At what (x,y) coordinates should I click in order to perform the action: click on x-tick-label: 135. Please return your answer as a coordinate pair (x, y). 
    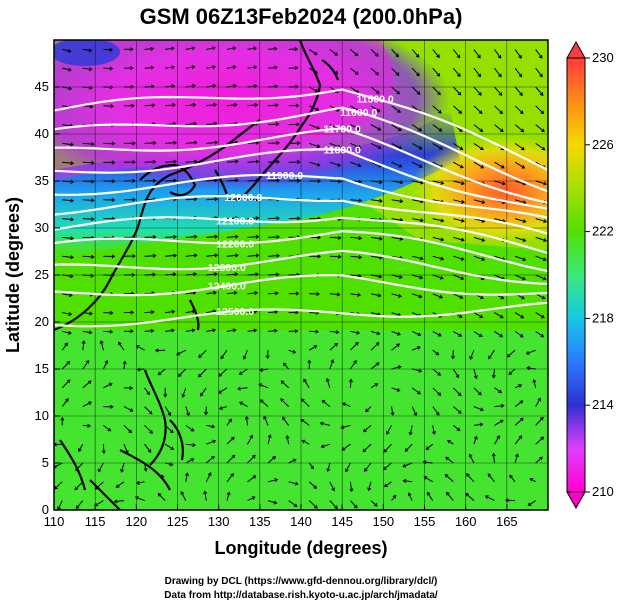
    Looking at the image, I should click on (260, 521).